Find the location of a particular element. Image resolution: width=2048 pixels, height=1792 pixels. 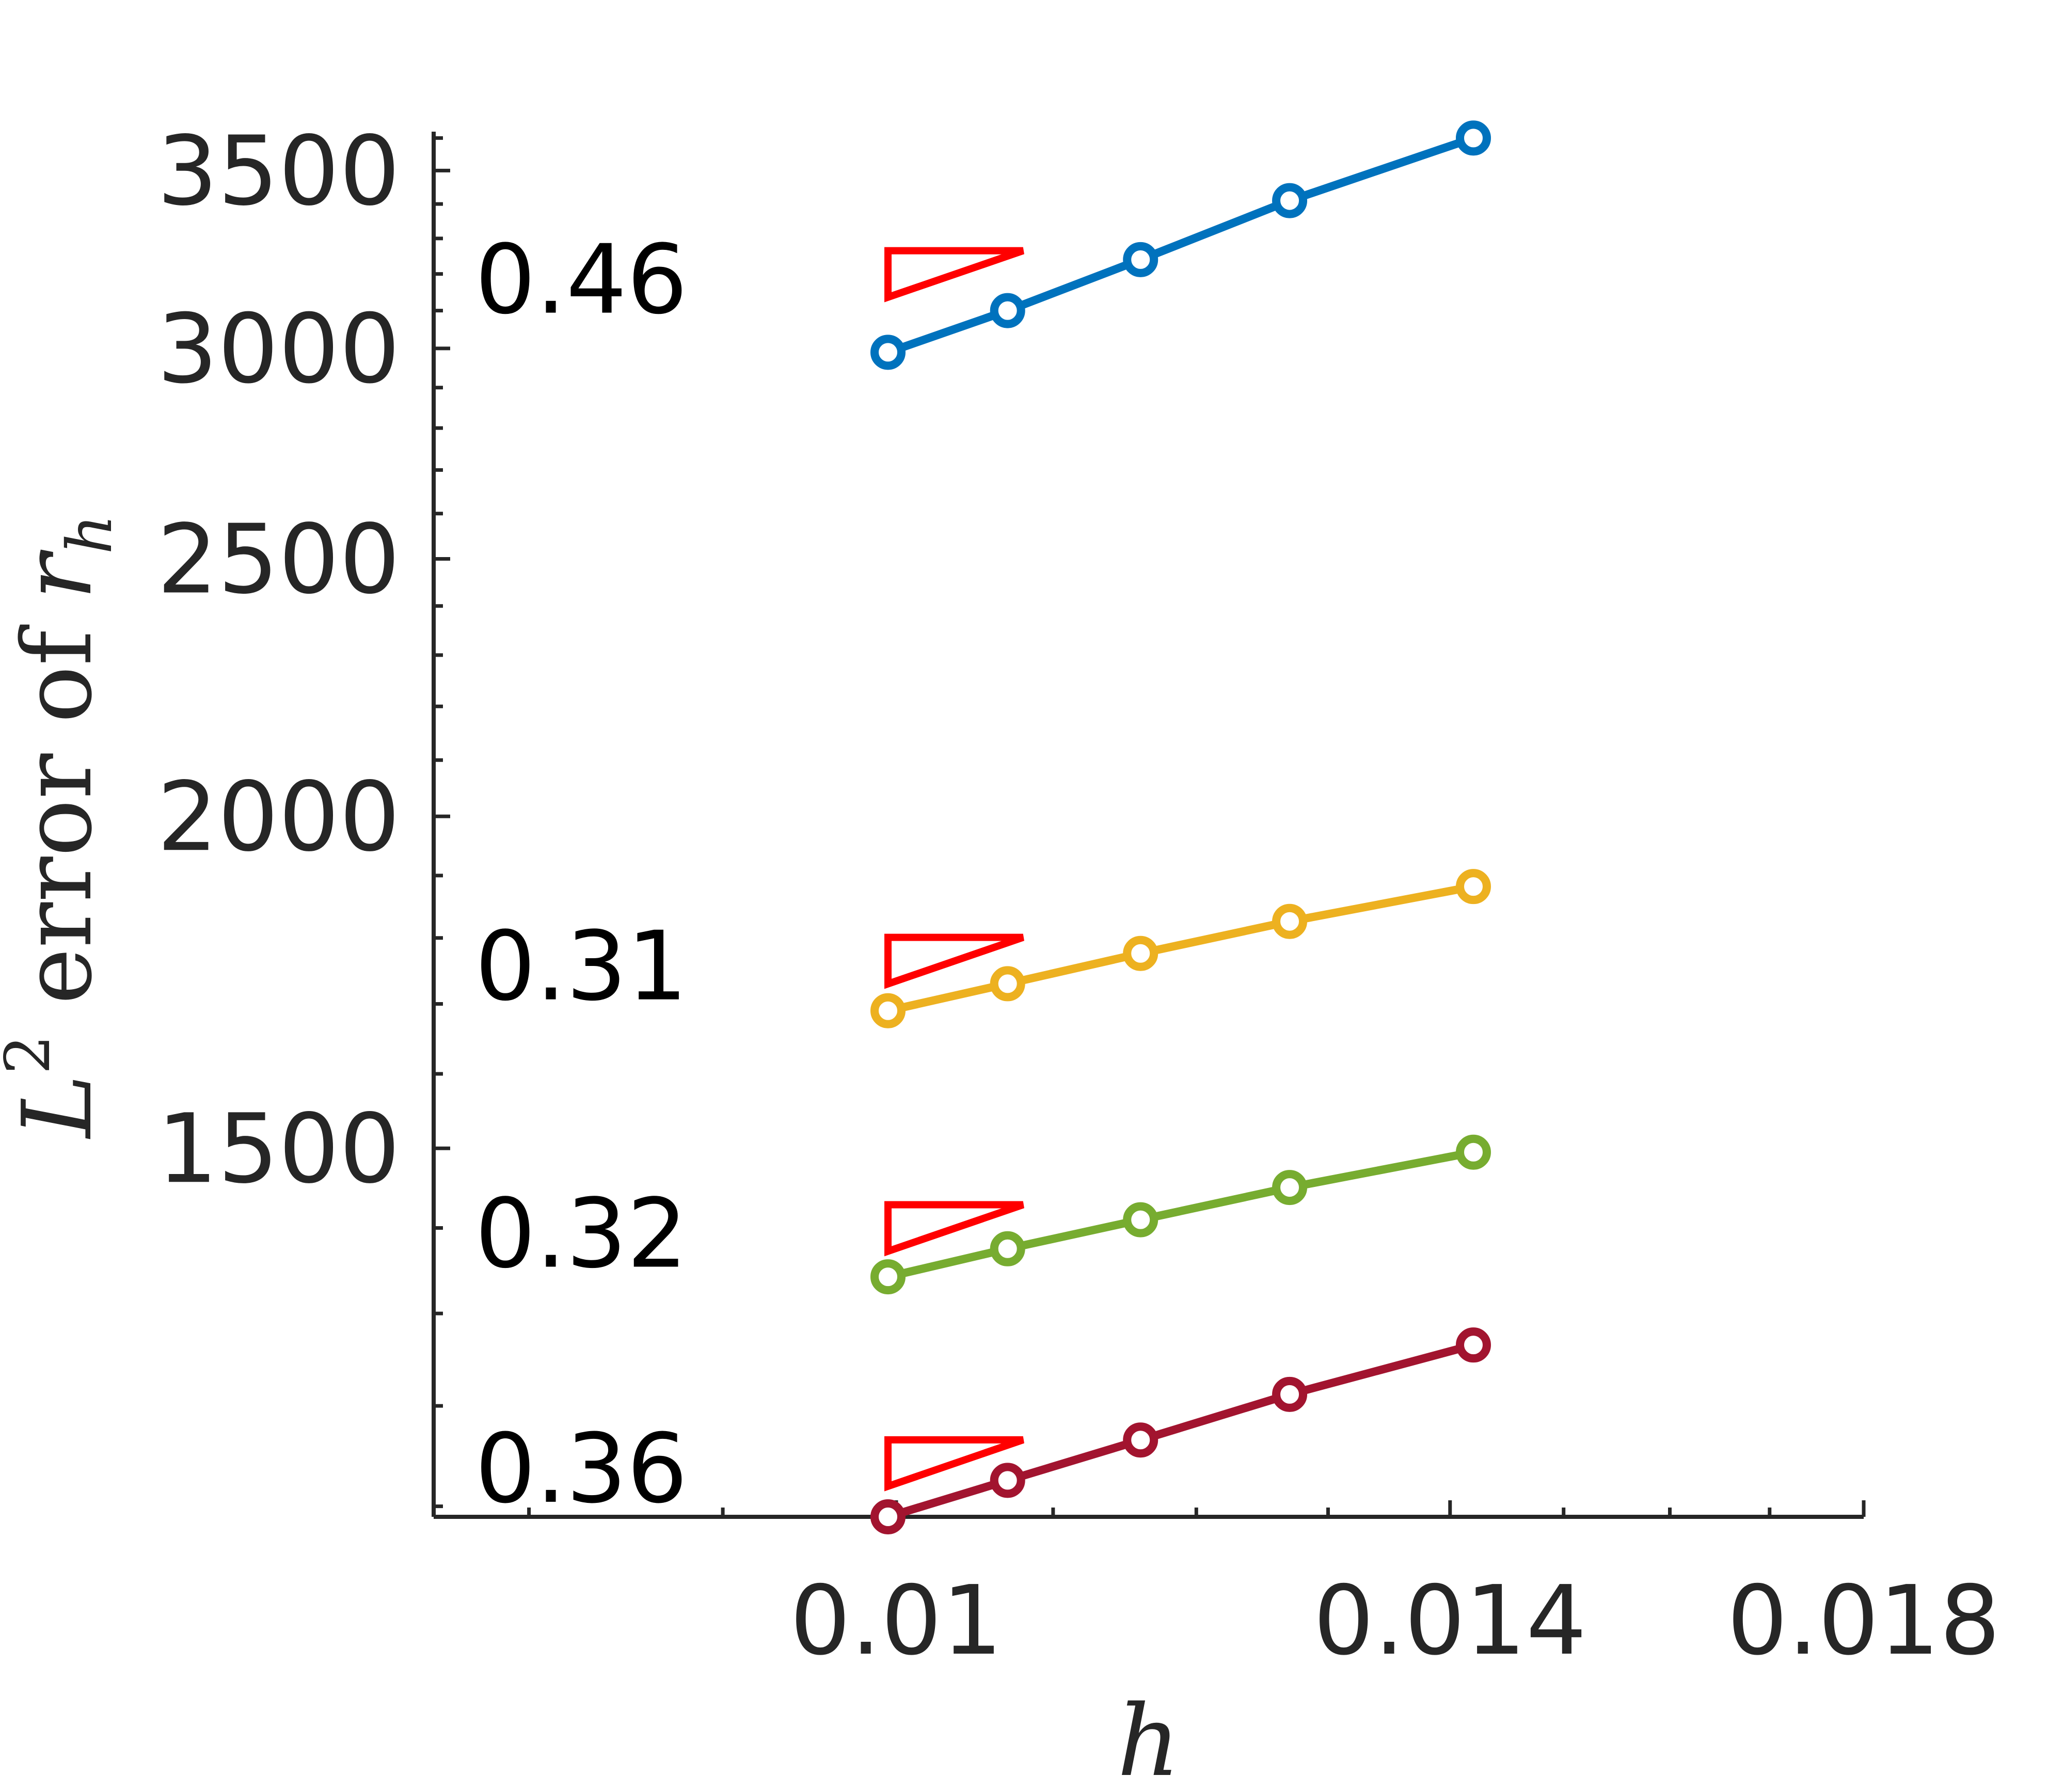

y-tick-label: 1500 is located at coordinates (278, 1148).